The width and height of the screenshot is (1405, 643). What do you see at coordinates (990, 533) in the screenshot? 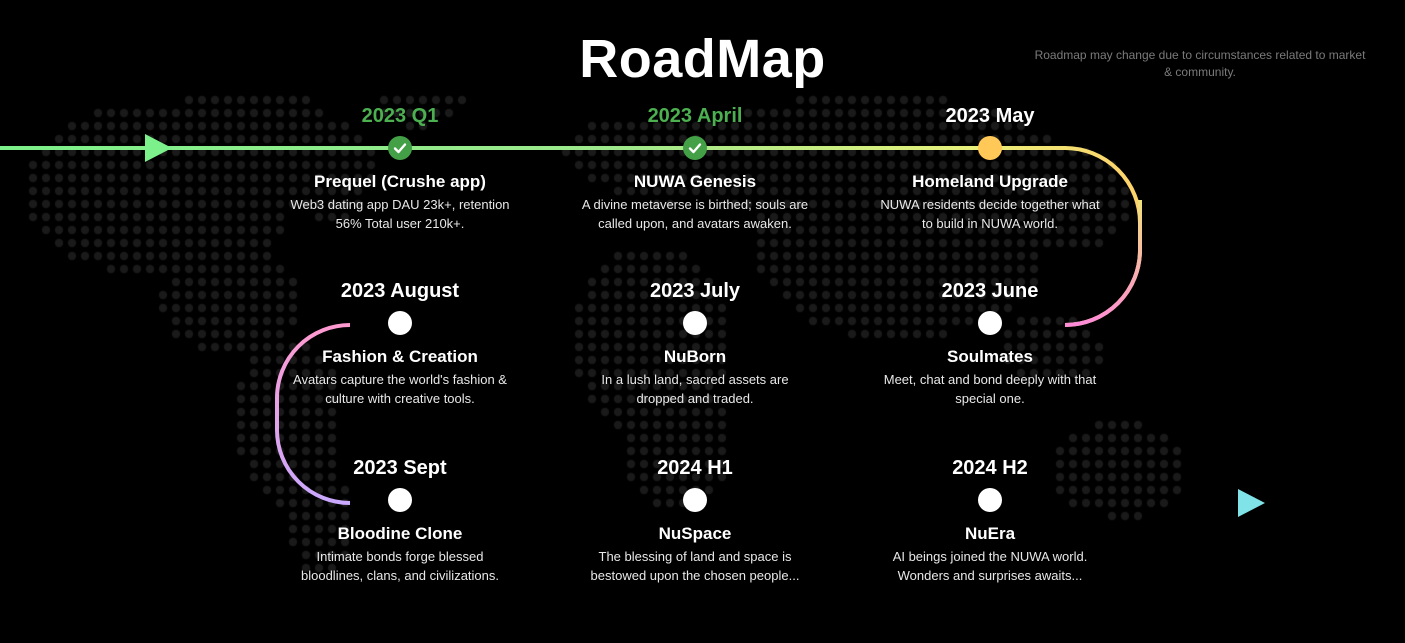
I see `milestone-name: NuEra` at bounding box center [990, 533].